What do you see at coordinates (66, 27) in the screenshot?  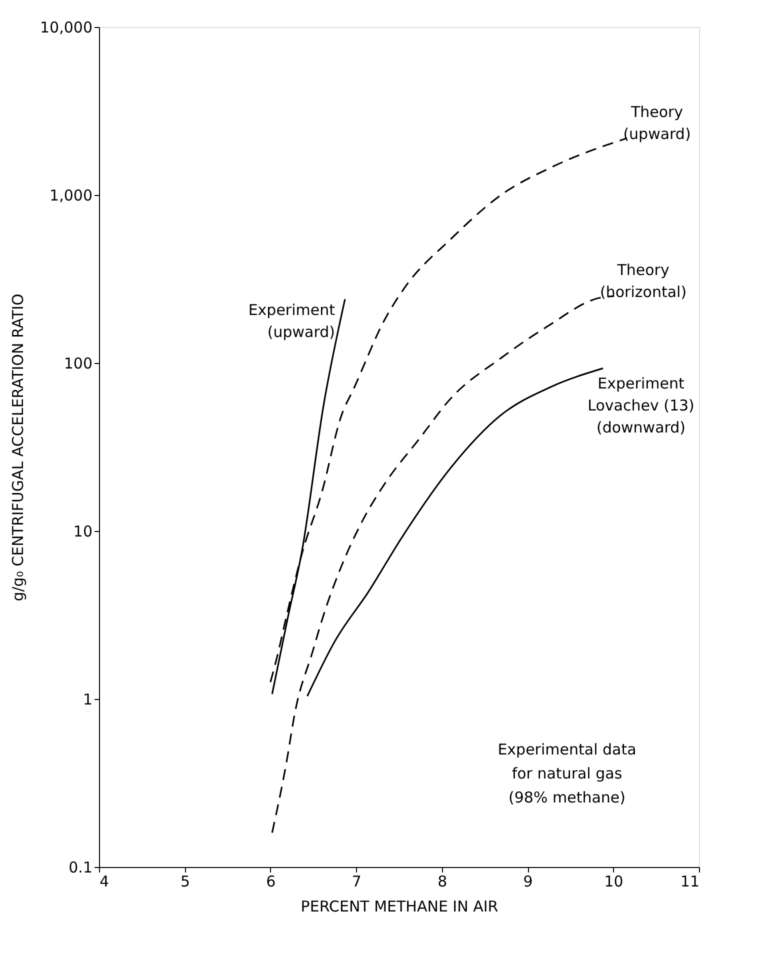 I see `y-tick-label: 10,000` at bounding box center [66, 27].